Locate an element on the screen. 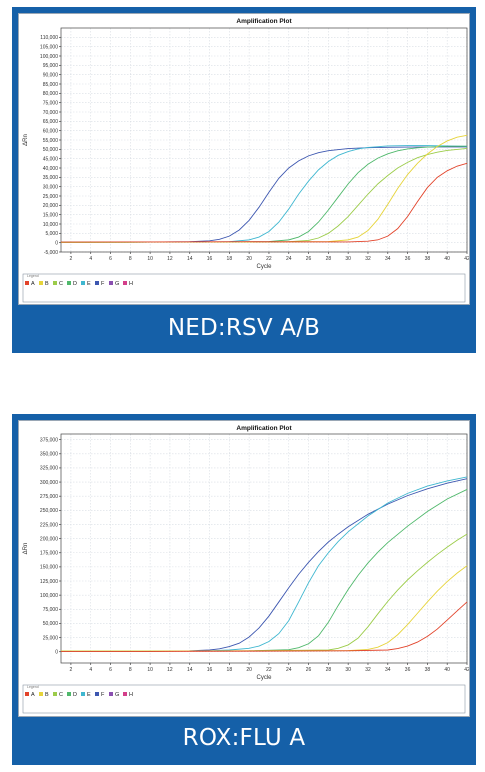  y-tick-label: 225,000 is located at coordinates (49, 525).